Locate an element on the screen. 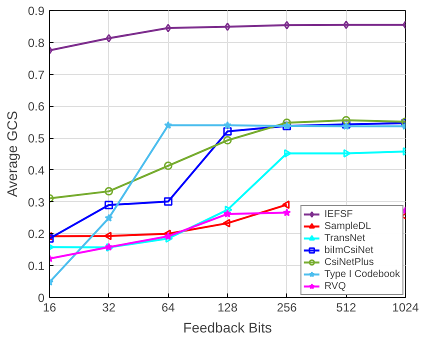  legend-label: TransNet is located at coordinates (345, 238).